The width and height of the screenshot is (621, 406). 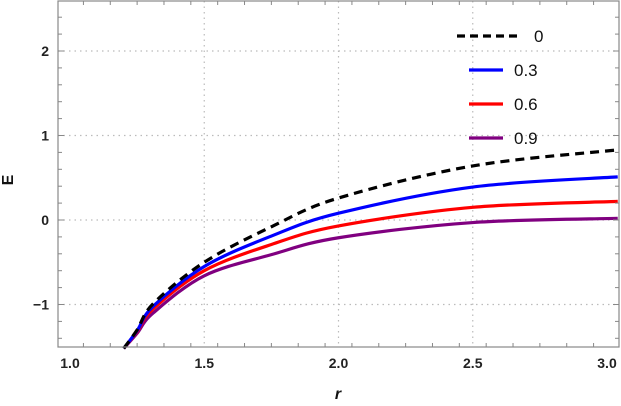 What do you see at coordinates (526, 70) in the screenshot?
I see `legend-label: 0.3` at bounding box center [526, 70].